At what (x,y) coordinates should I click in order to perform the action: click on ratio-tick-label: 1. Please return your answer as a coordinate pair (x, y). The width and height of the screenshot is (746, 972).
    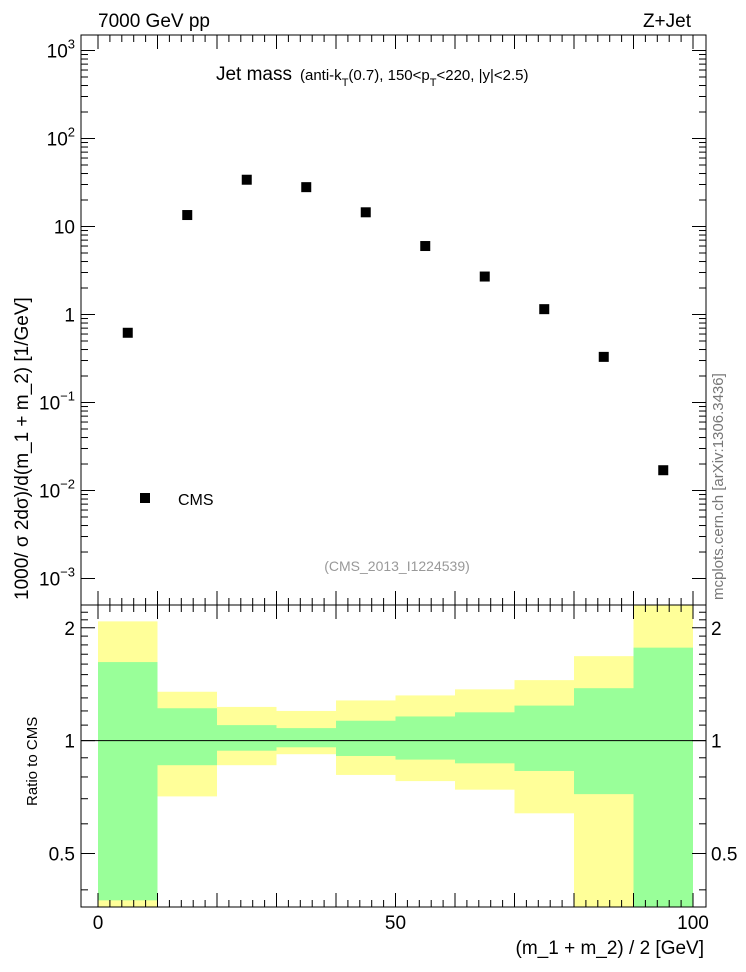
    Looking at the image, I should click on (69, 742).